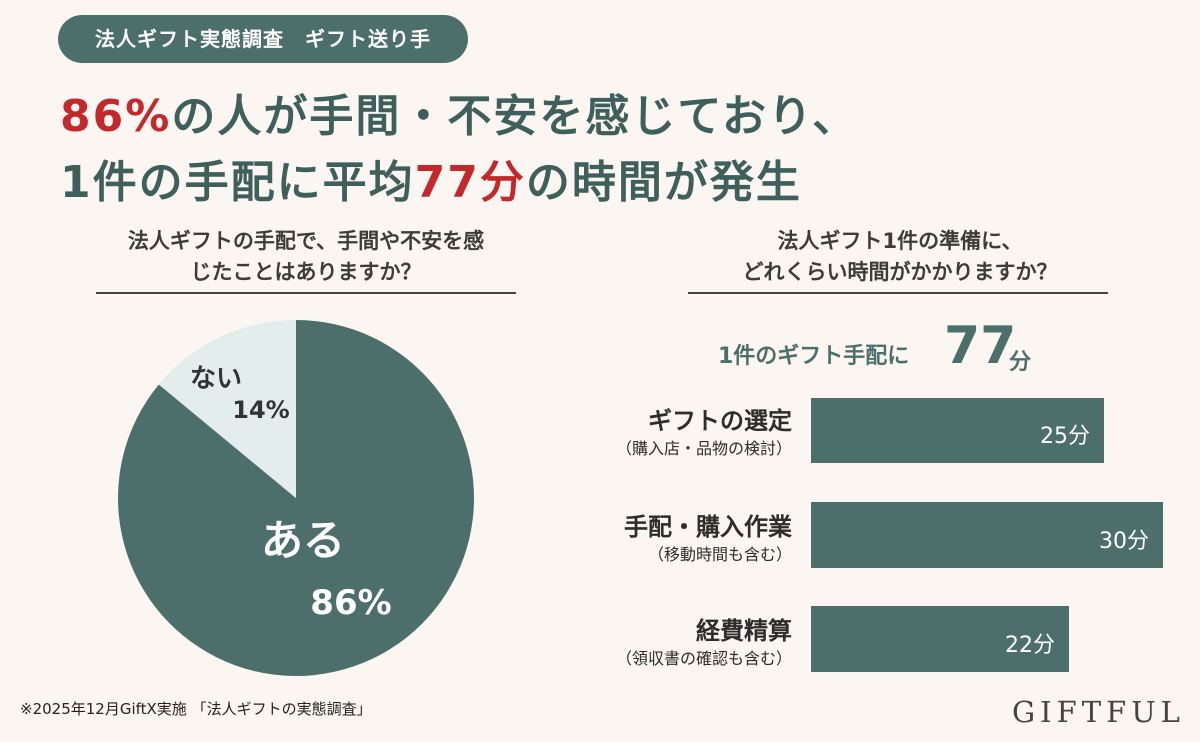  I want to click on bar-category-arrangement-note: （移動時間も含む）, so click(719, 554).